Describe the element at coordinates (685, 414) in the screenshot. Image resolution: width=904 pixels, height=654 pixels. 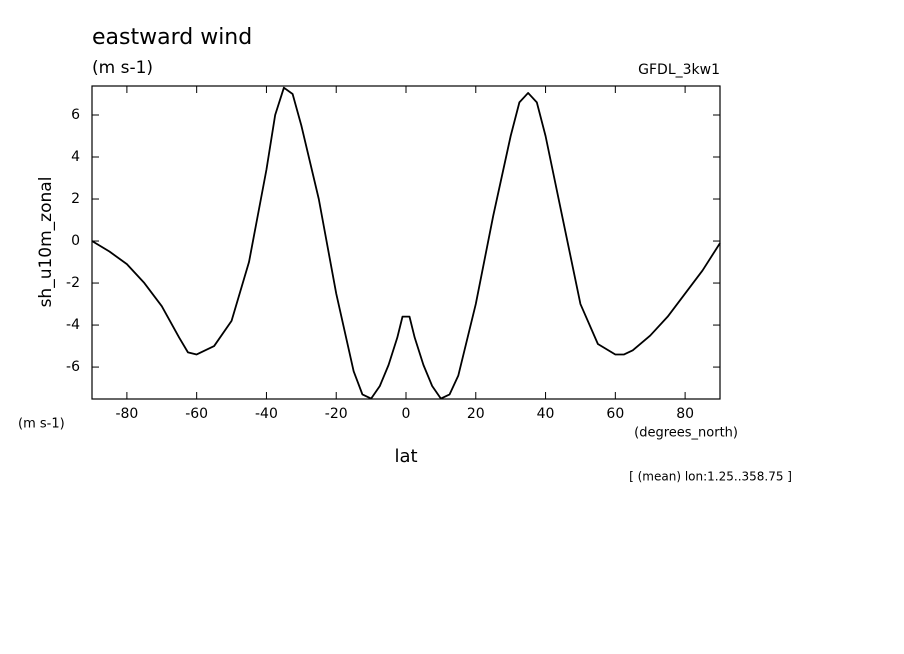
I see `x-tick-label: 80` at that location.